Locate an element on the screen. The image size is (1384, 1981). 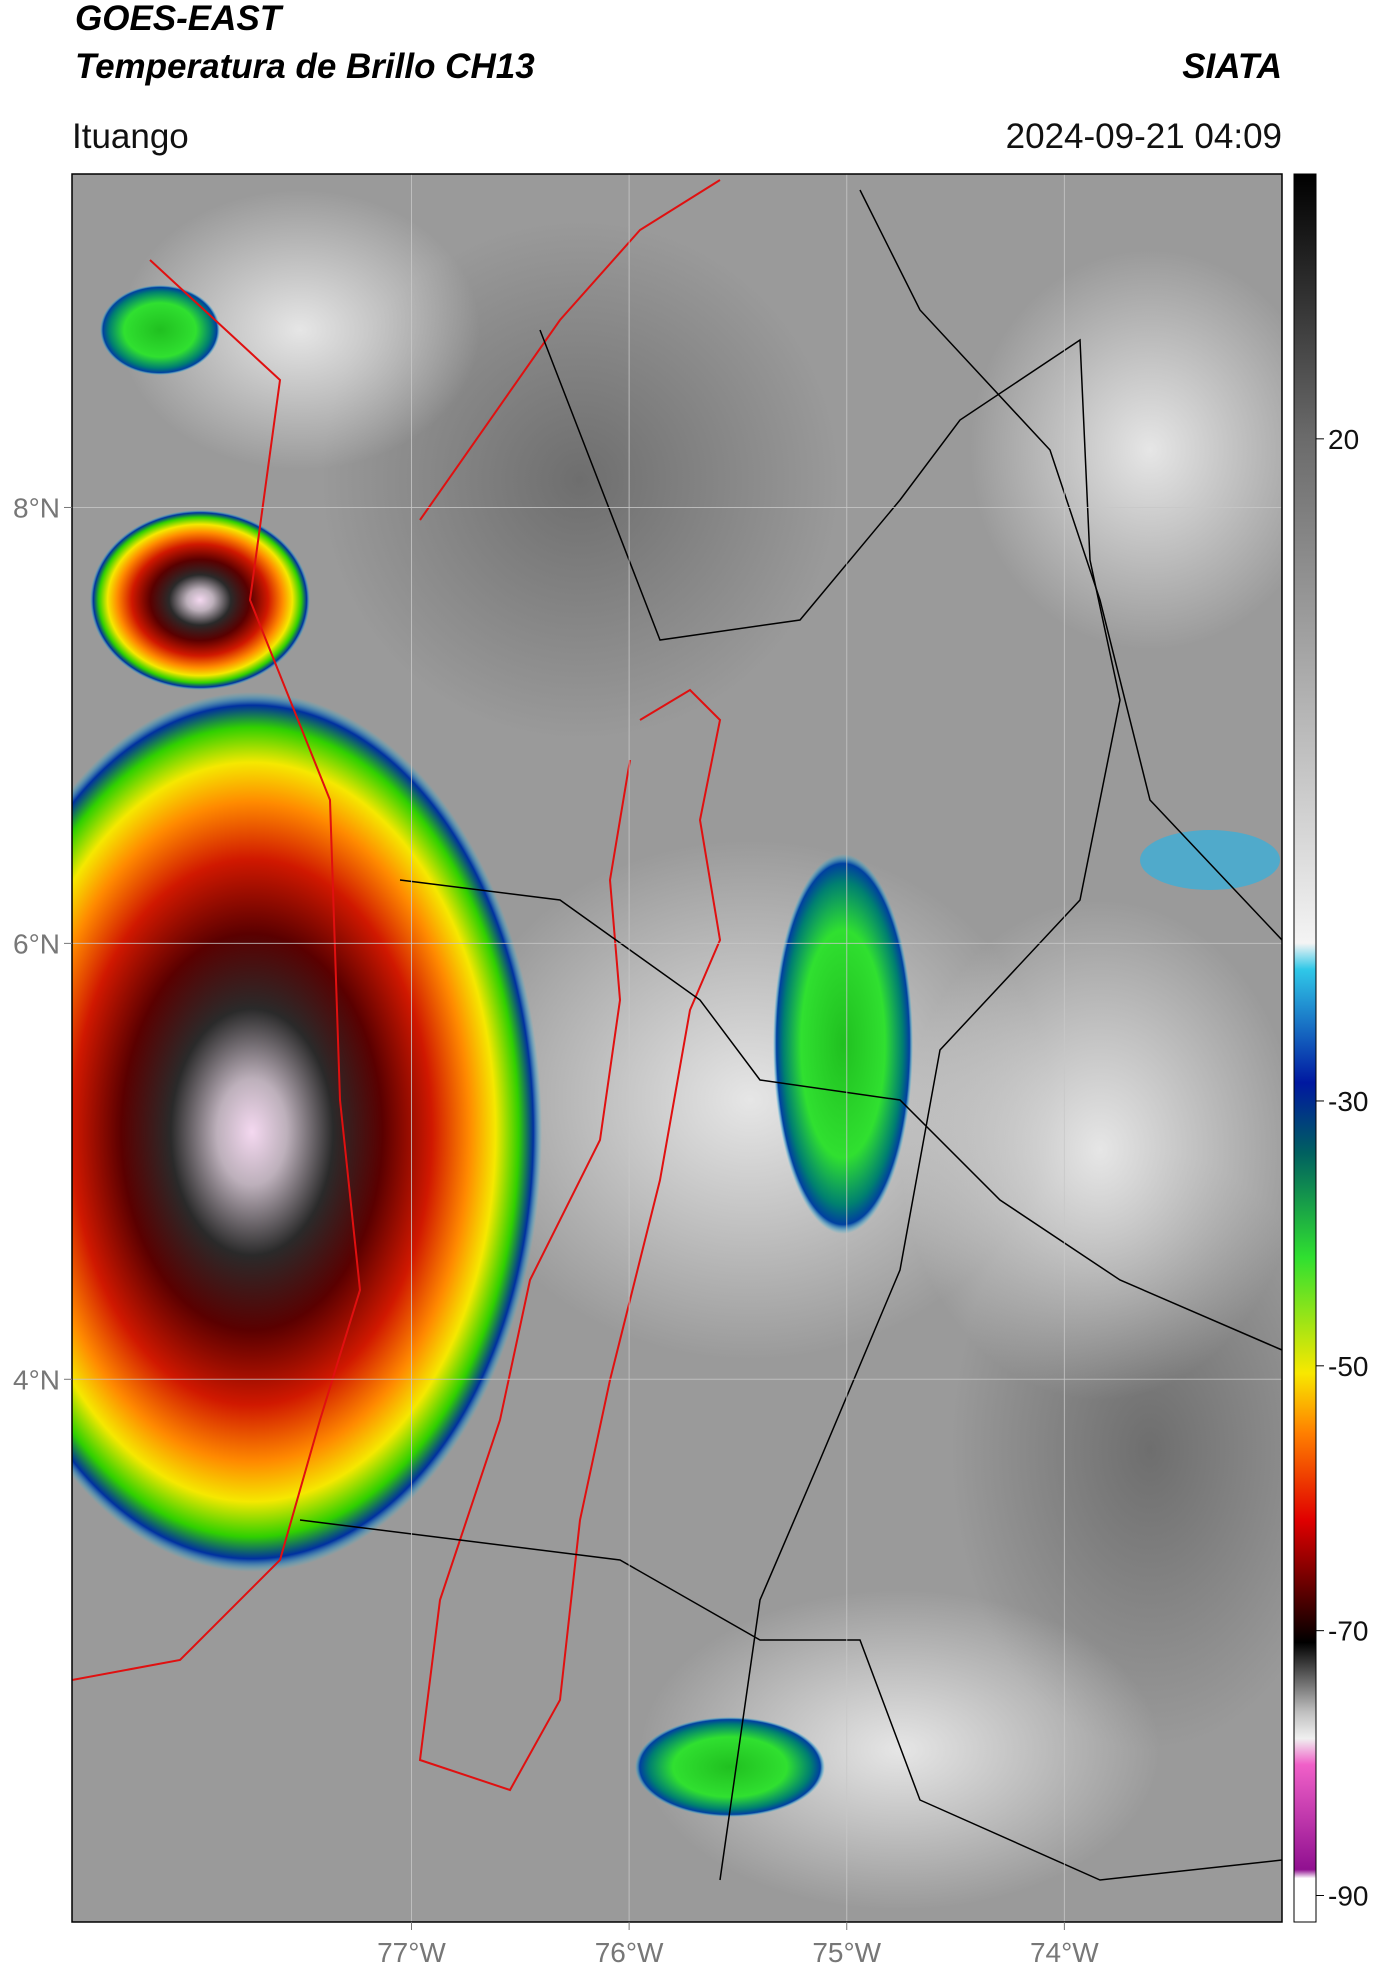
colorbar-tick-label: -50 is located at coordinates (1348, 1366).